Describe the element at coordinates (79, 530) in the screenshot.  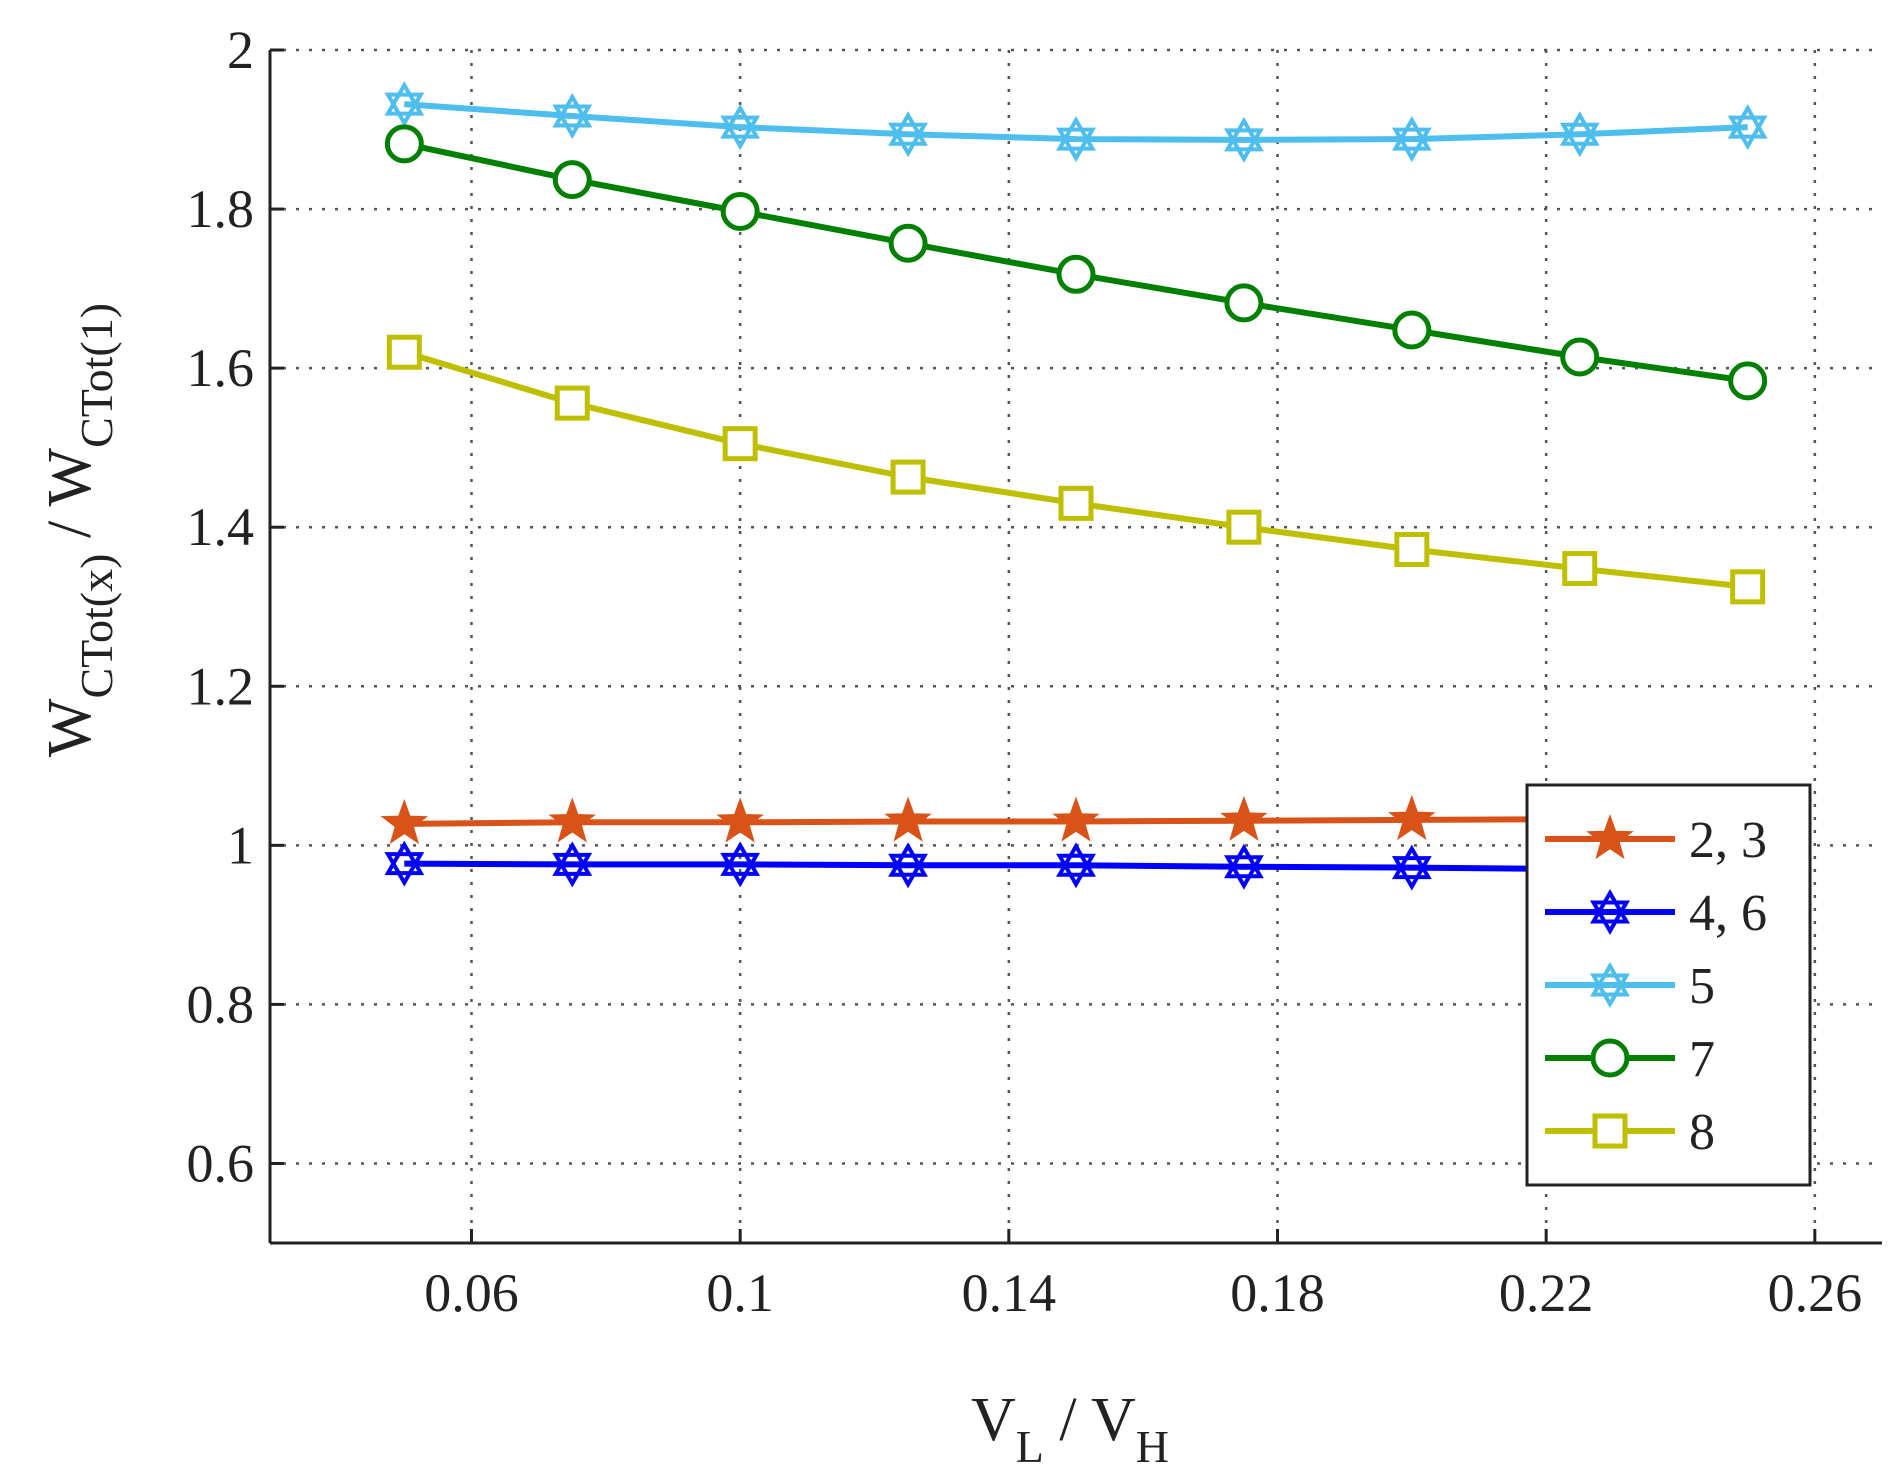
I see `y-axis-label: WCTot(x) / WCTot(1)` at that location.